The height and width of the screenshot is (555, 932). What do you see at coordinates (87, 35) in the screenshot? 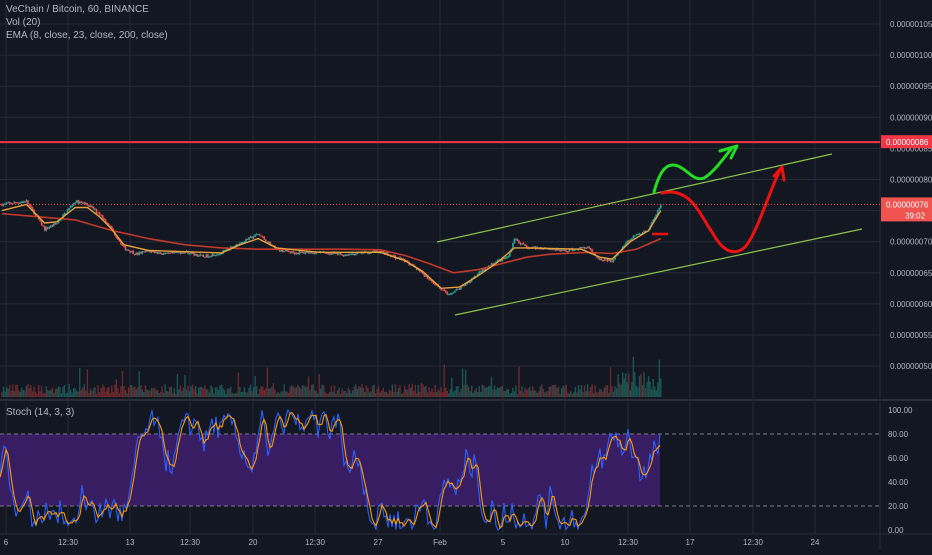
I see `ema-legend: EMA (8, close, 23, close, 200, close)` at bounding box center [87, 35].